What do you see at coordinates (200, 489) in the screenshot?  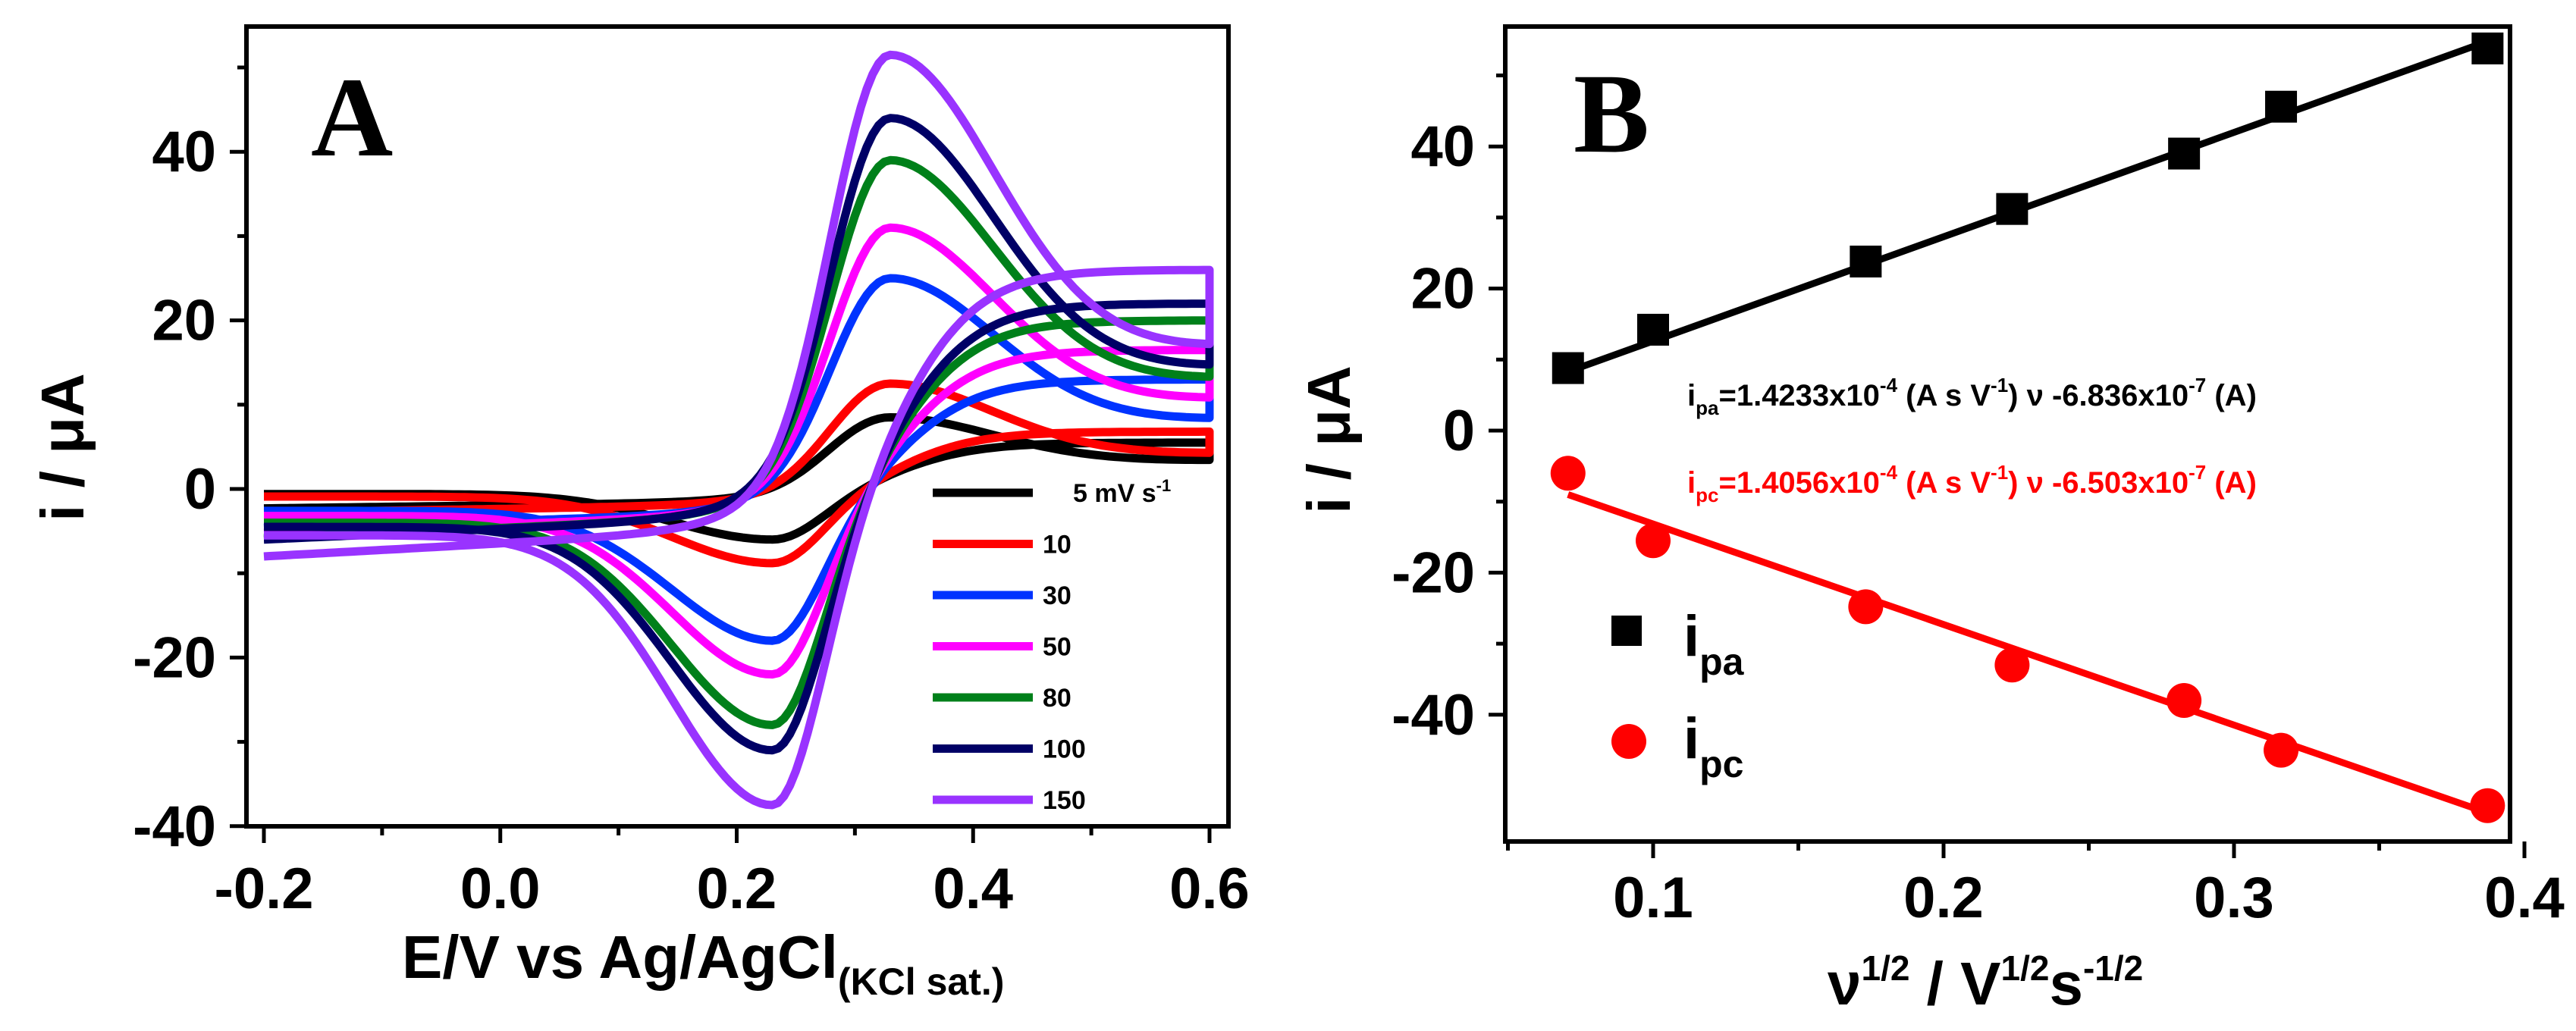 I see `a-ytick-label: 0` at bounding box center [200, 489].